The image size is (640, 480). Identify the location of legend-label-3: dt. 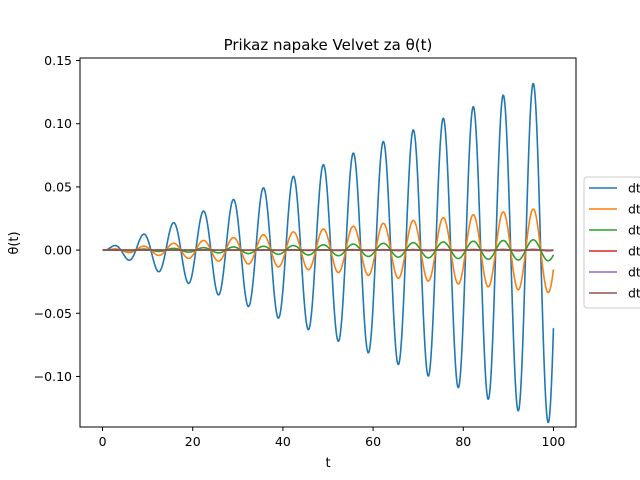
(634, 230).